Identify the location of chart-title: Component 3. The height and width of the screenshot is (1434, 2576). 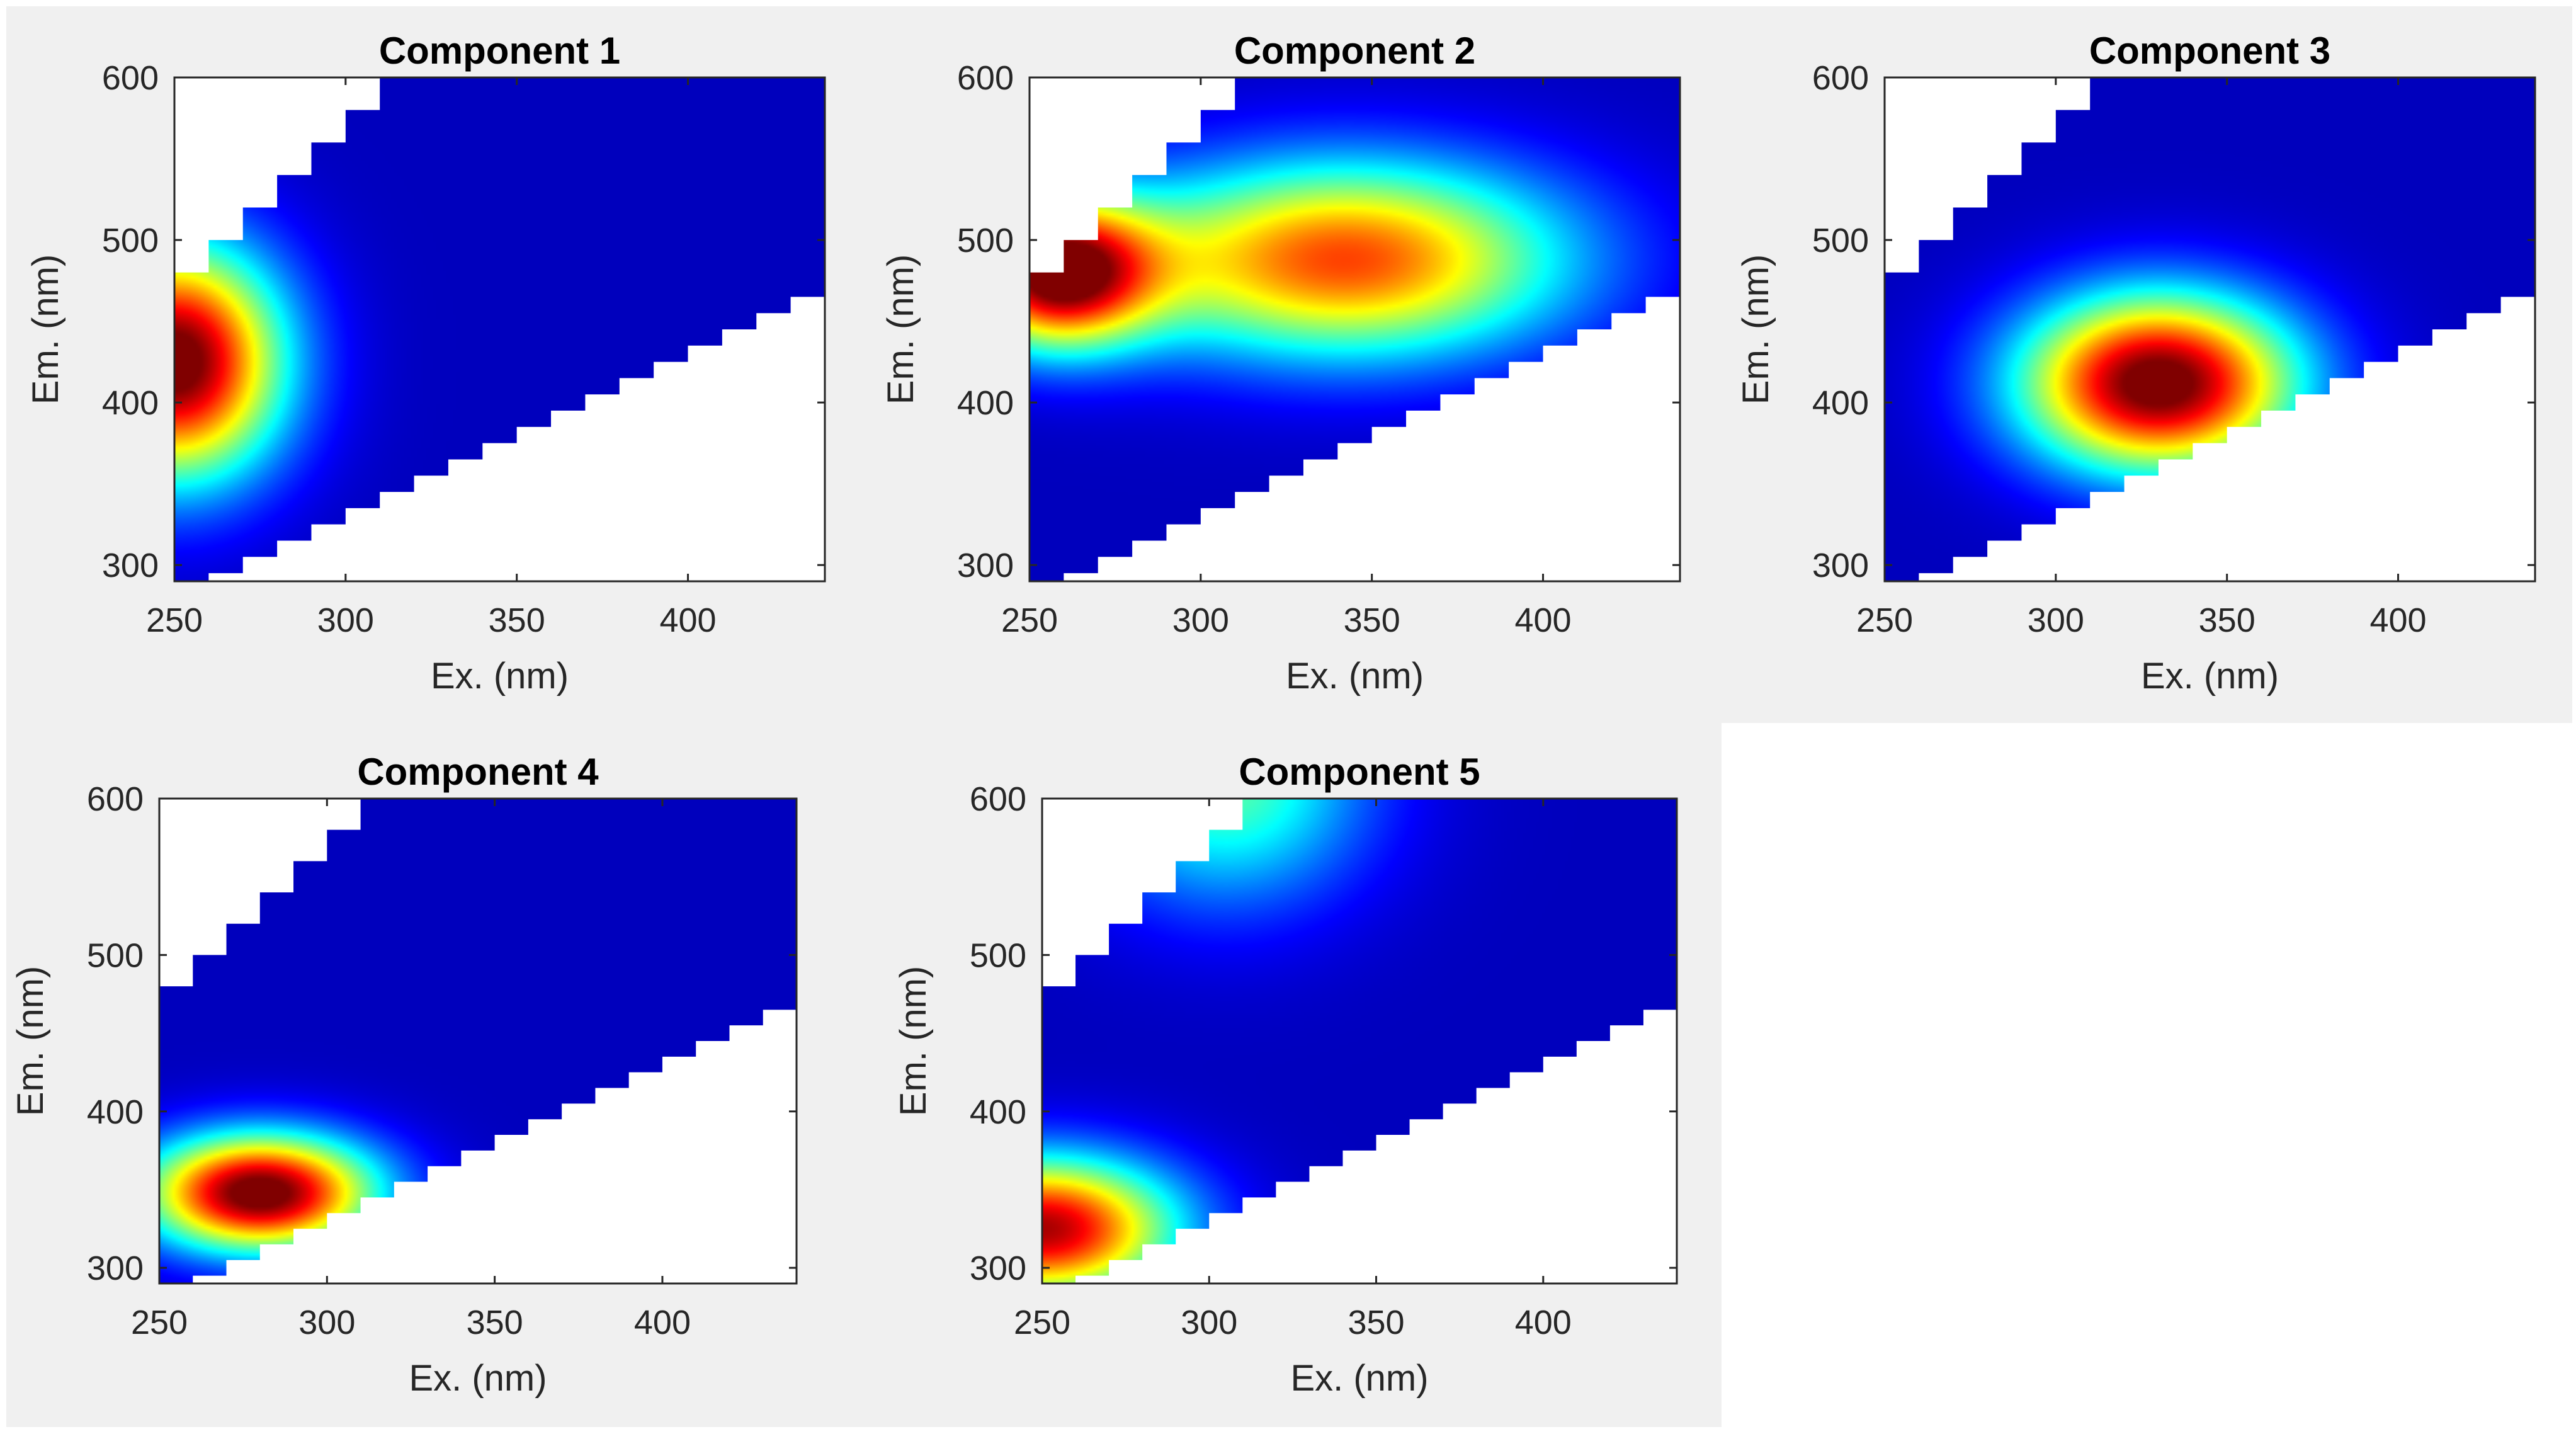
(2209, 51).